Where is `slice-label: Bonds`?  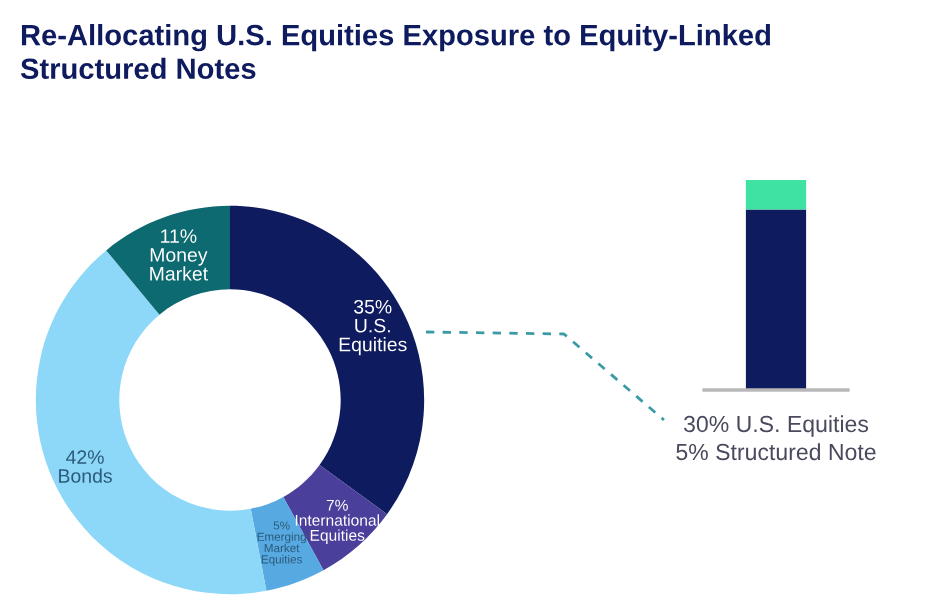 slice-label: Bonds is located at coordinates (85, 475).